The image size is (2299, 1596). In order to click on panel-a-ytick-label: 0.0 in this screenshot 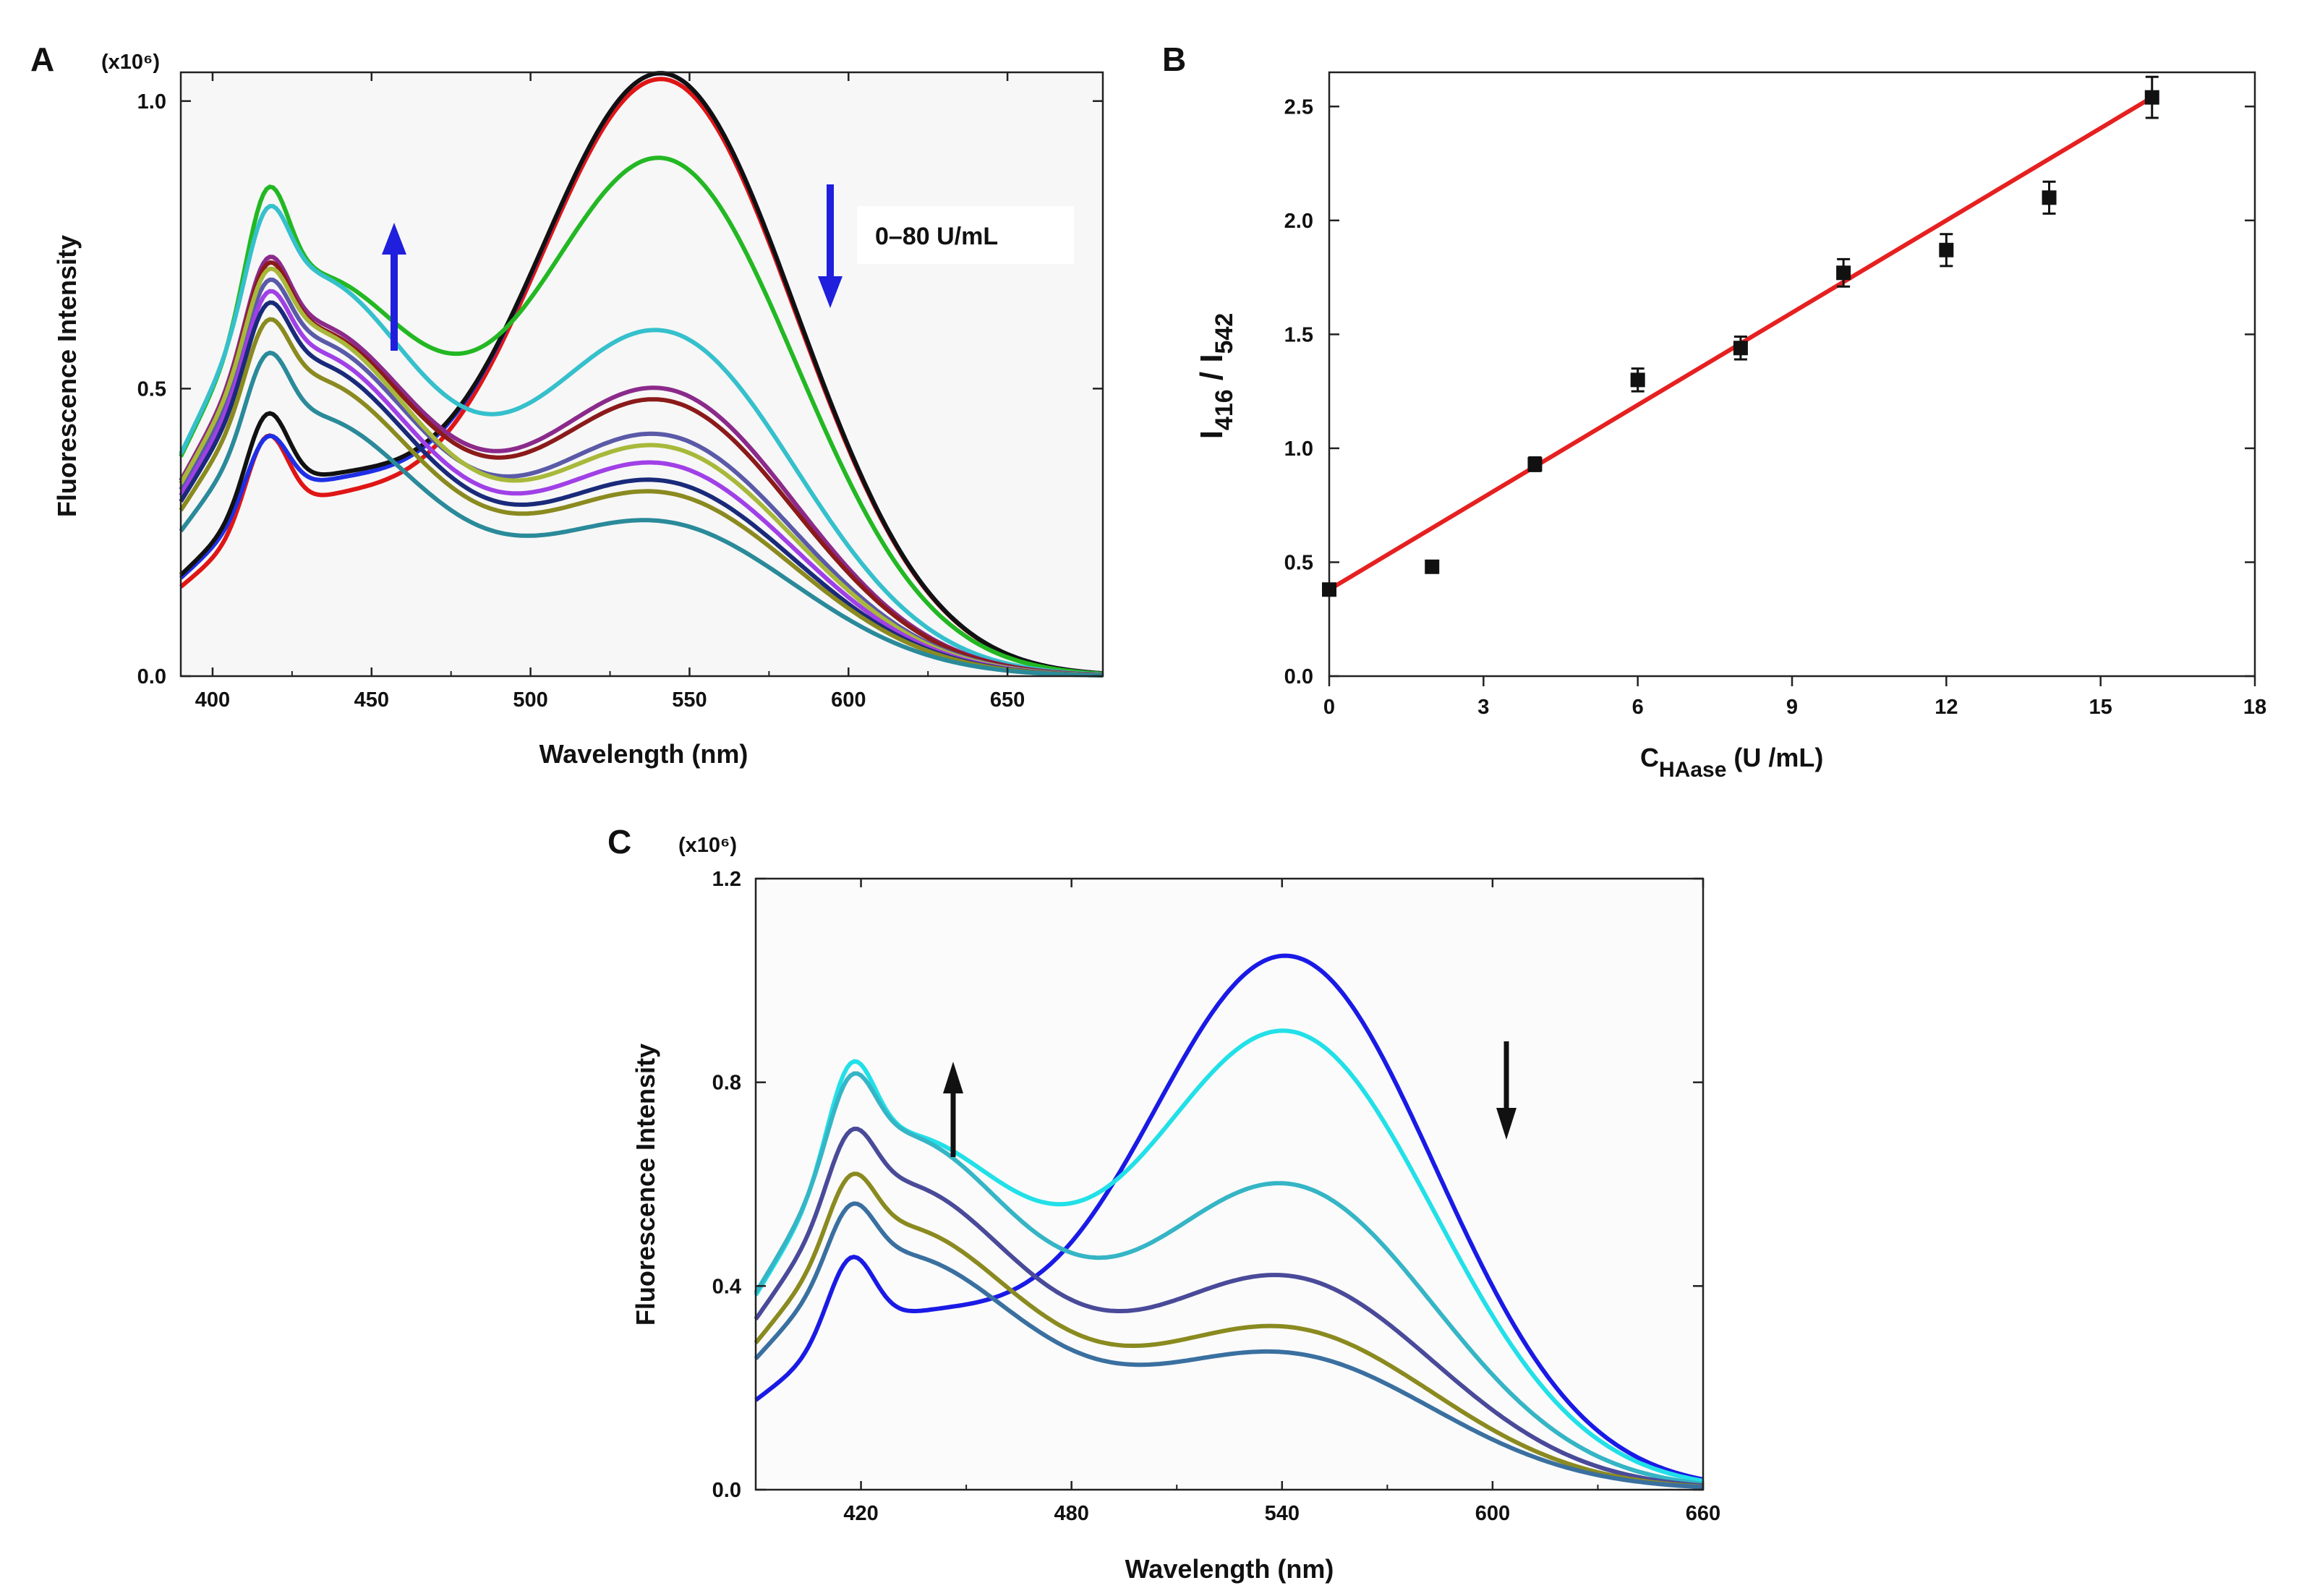, I will do `click(151, 676)`.